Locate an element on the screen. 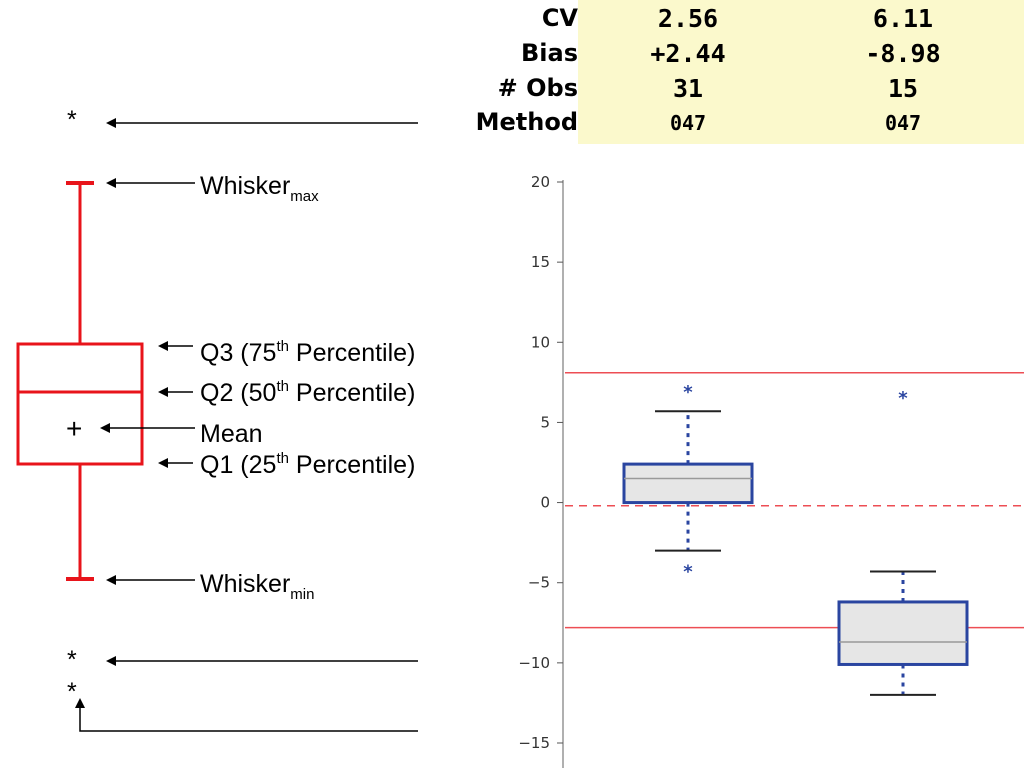  stats-row-method: Method 047 047 is located at coordinates (732, 125).